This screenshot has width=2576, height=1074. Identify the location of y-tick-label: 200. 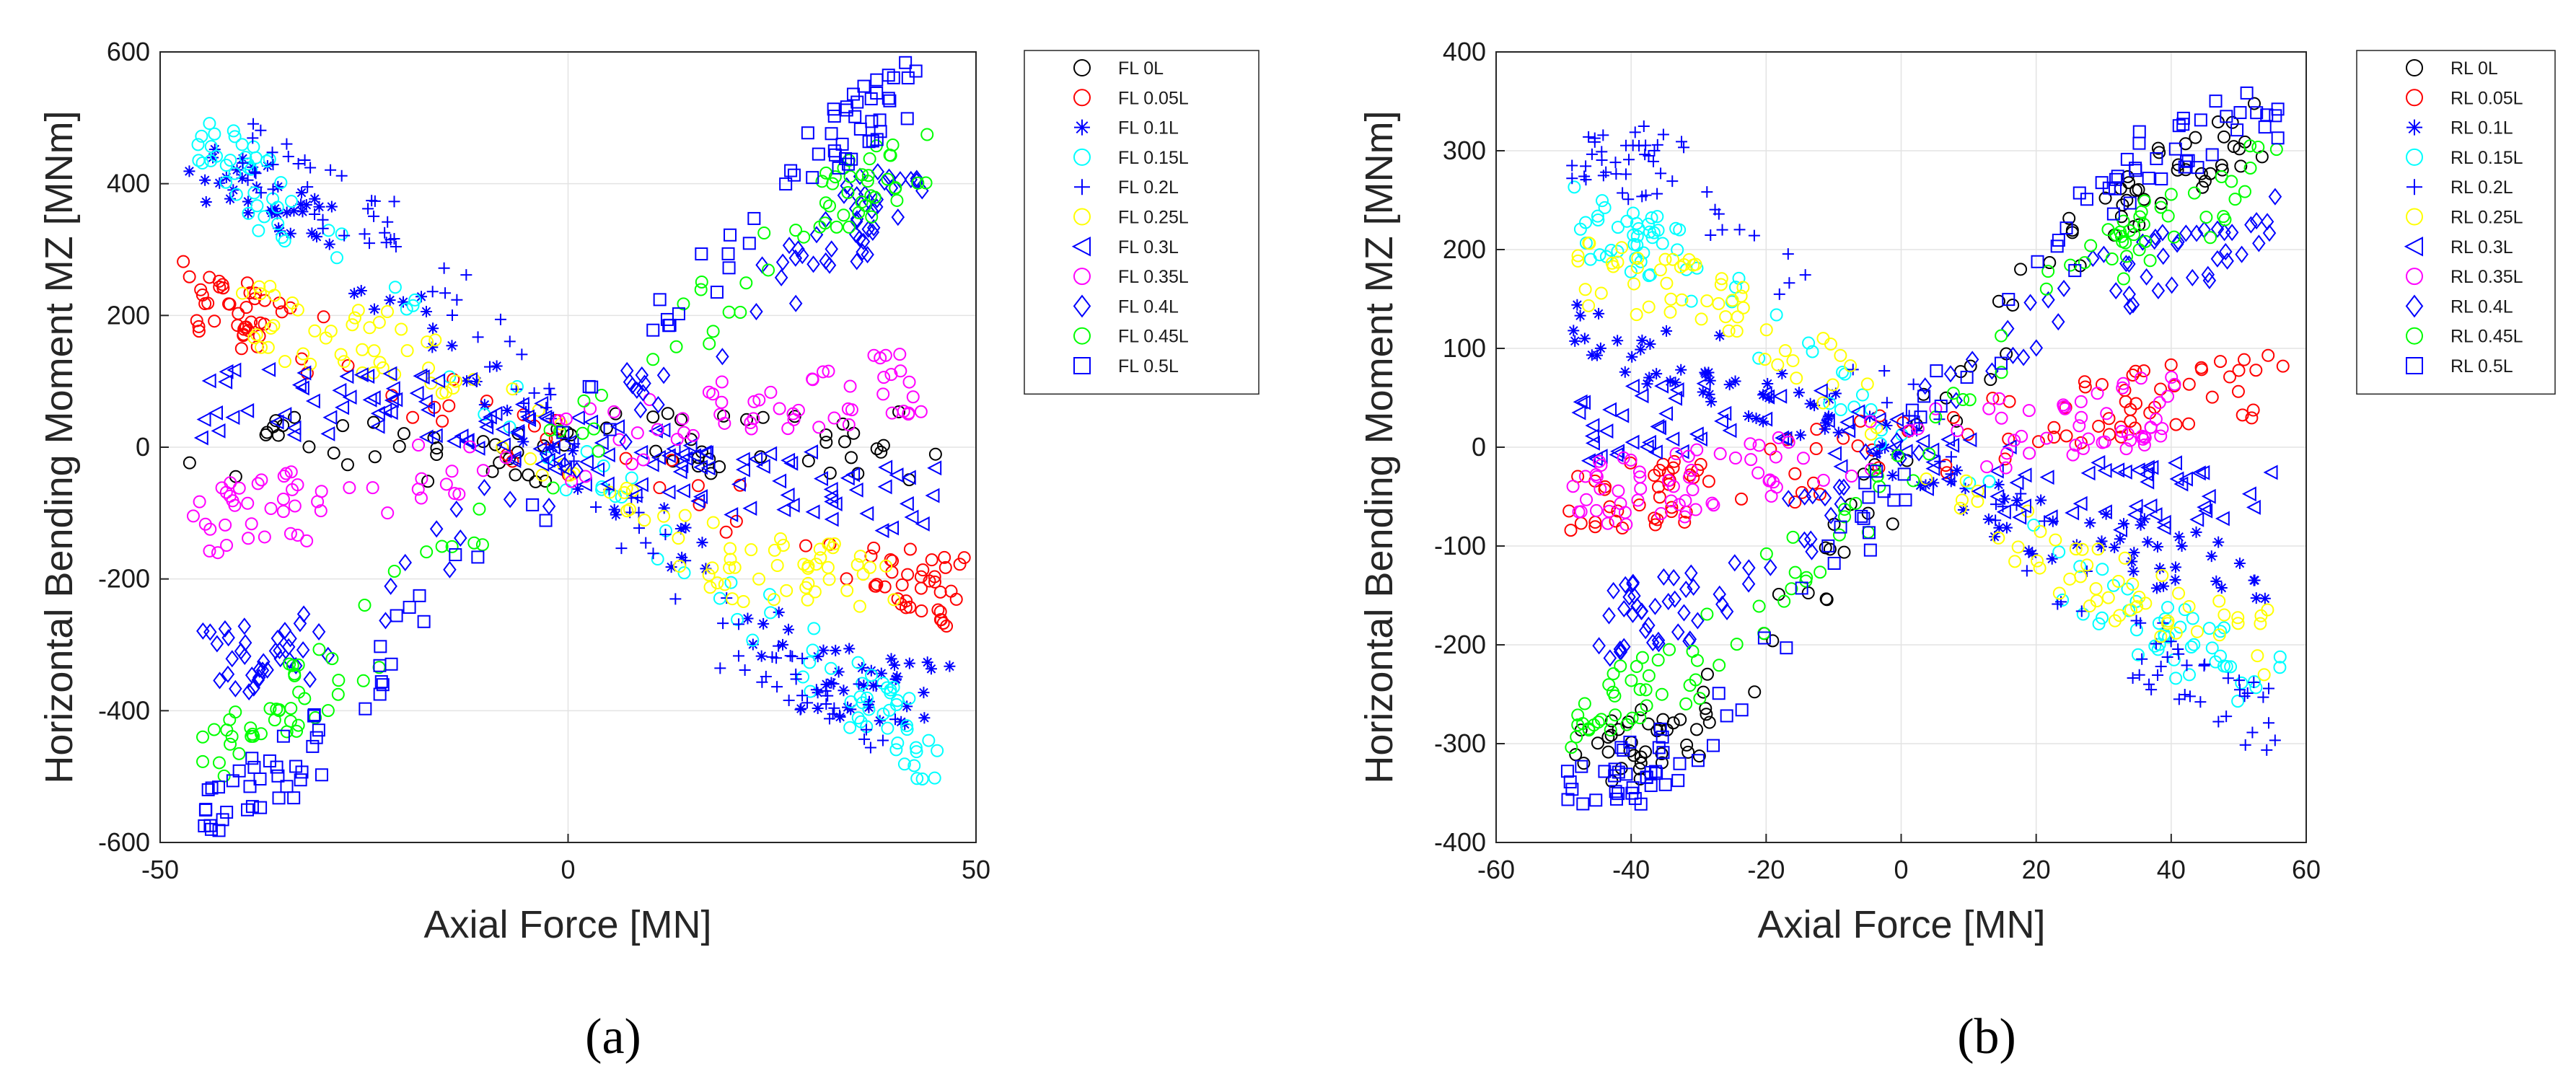
(1464, 249).